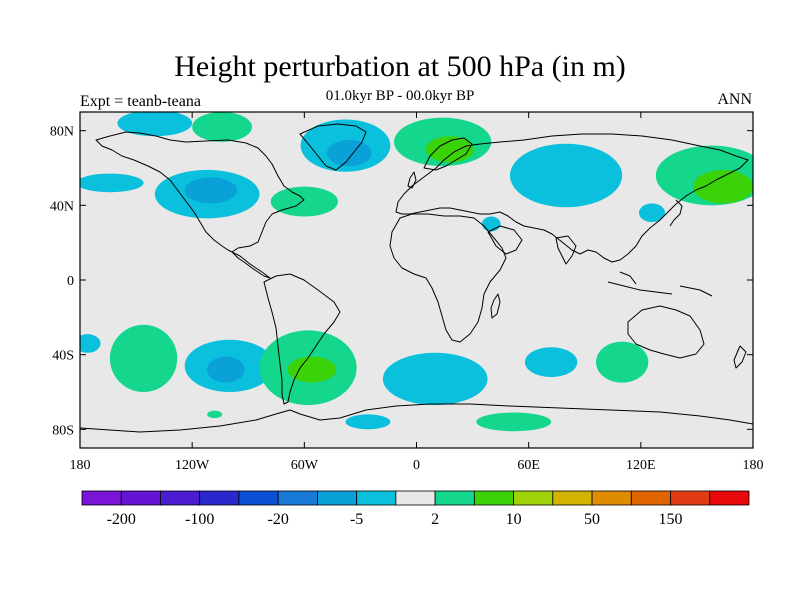 Image resolution: width=800 pixels, height=600 pixels. Describe the element at coordinates (80, 465) in the screenshot. I see `x-tick-label-0: 180` at that location.